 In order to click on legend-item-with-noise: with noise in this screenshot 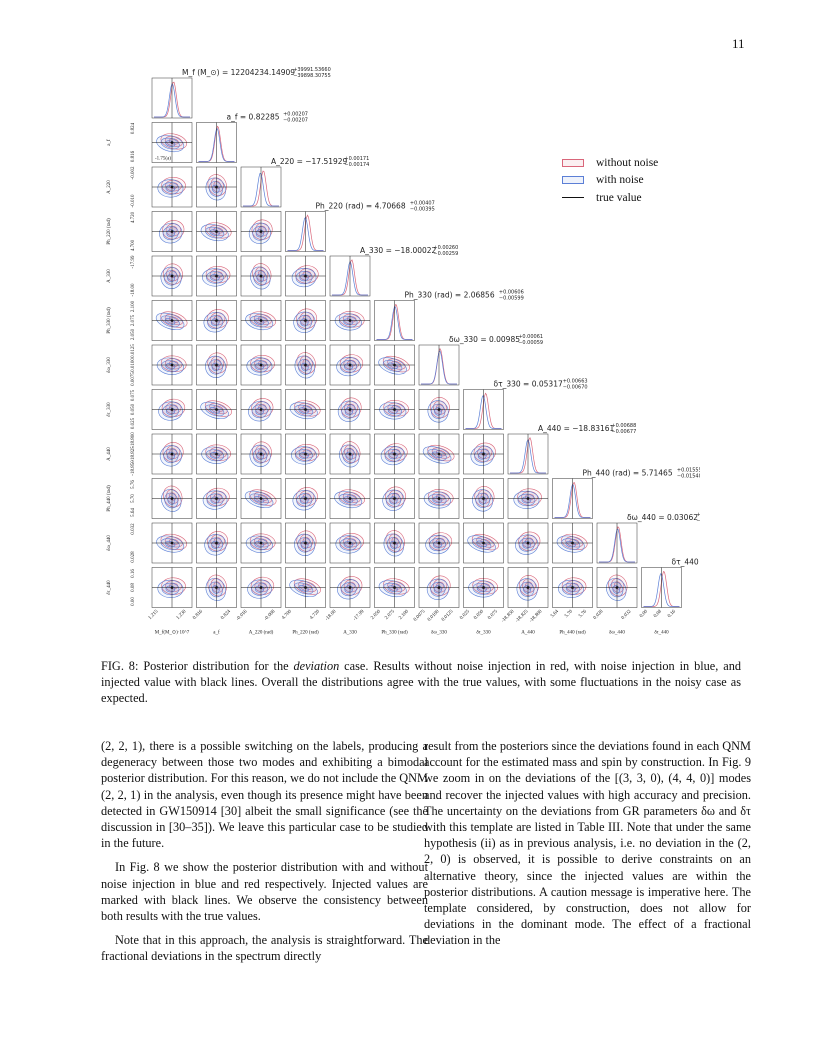, I will do `click(610, 181)`.